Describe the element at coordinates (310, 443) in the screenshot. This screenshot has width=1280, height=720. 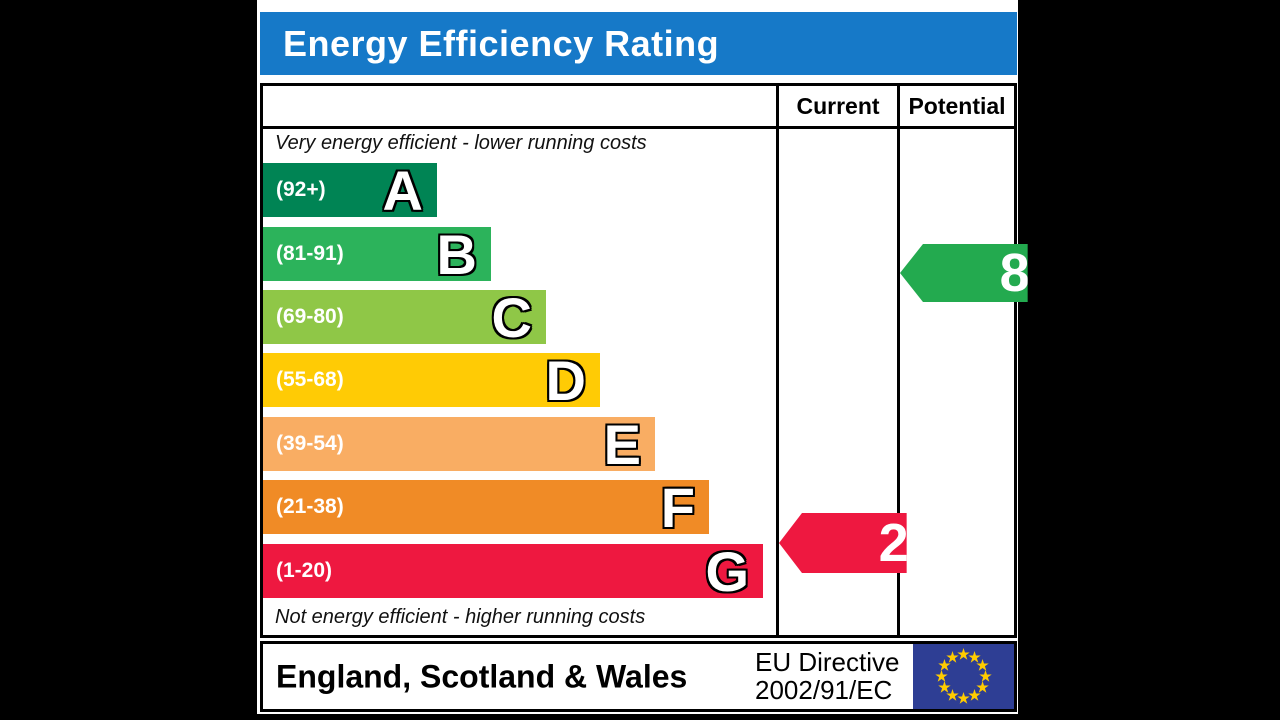
I see `band-e-range: (39-54)` at that location.